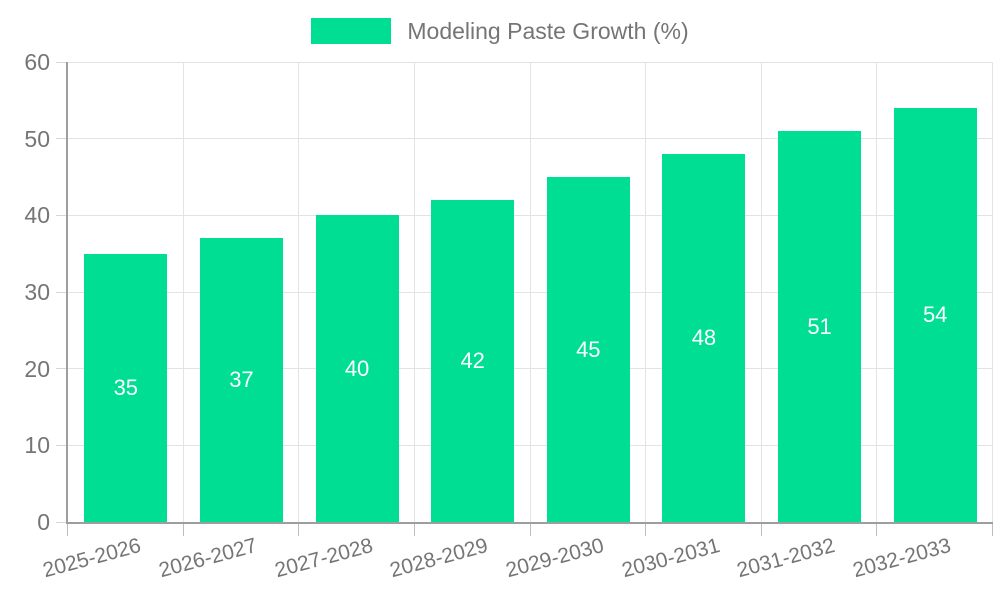  I want to click on bar-value-label: 35, so click(126, 387).